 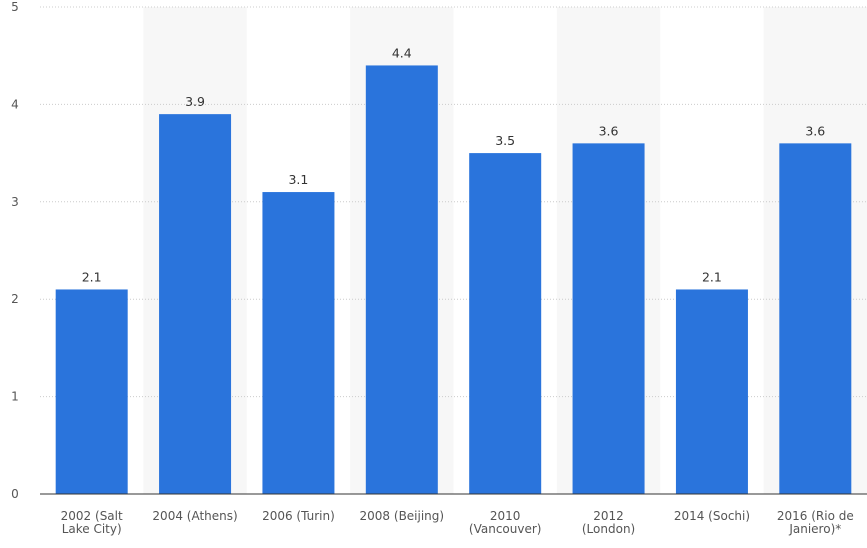 What do you see at coordinates (505, 522) in the screenshot?
I see `x-tick-label: 2010 (Vancouver)` at bounding box center [505, 522].